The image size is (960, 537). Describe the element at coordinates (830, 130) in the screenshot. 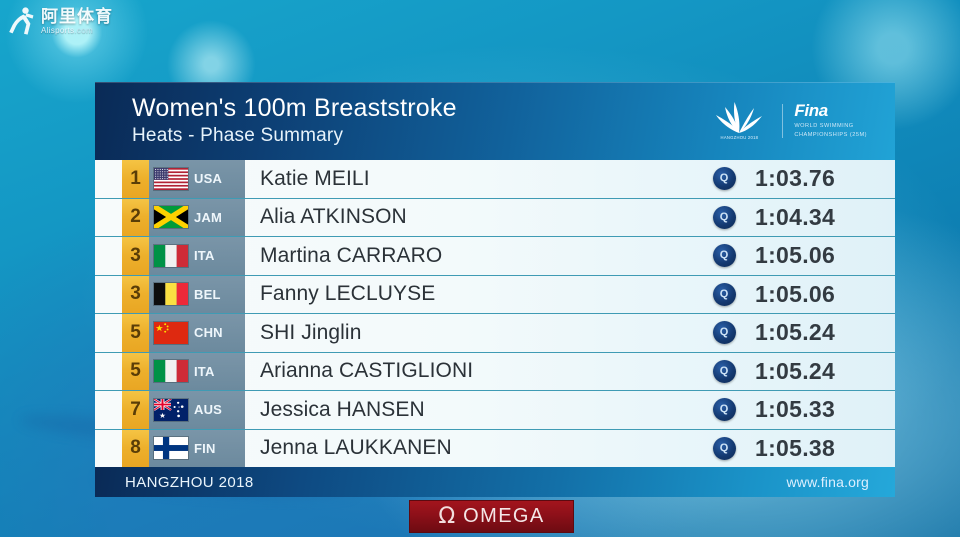

I see `fina-tagline: WORLD SWIMMING CHAMPIONSHIPS (25M)` at that location.